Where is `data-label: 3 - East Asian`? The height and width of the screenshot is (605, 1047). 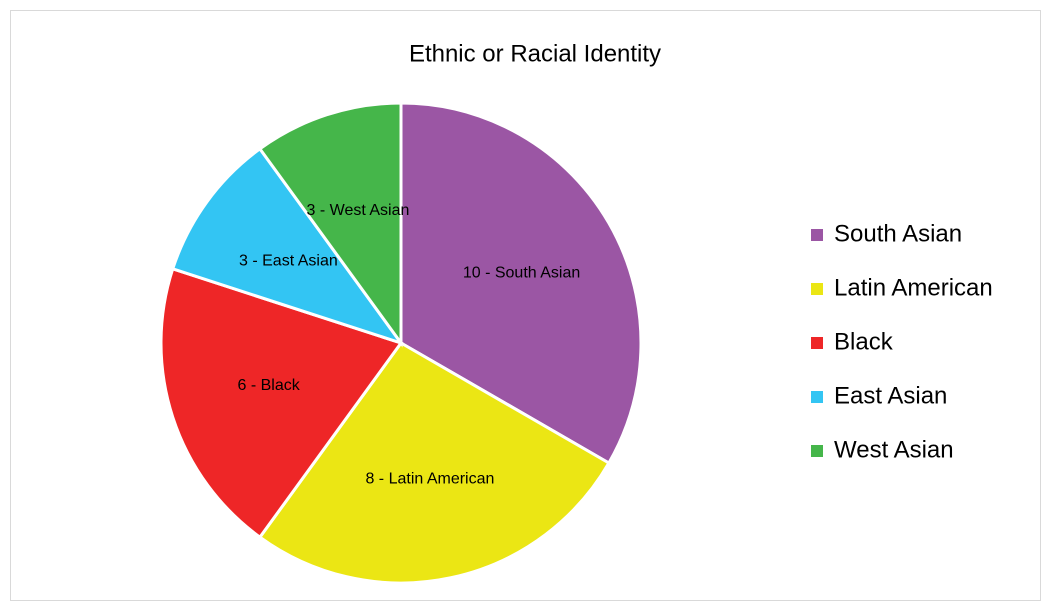
data-label: 3 - East Asian is located at coordinates (288, 260).